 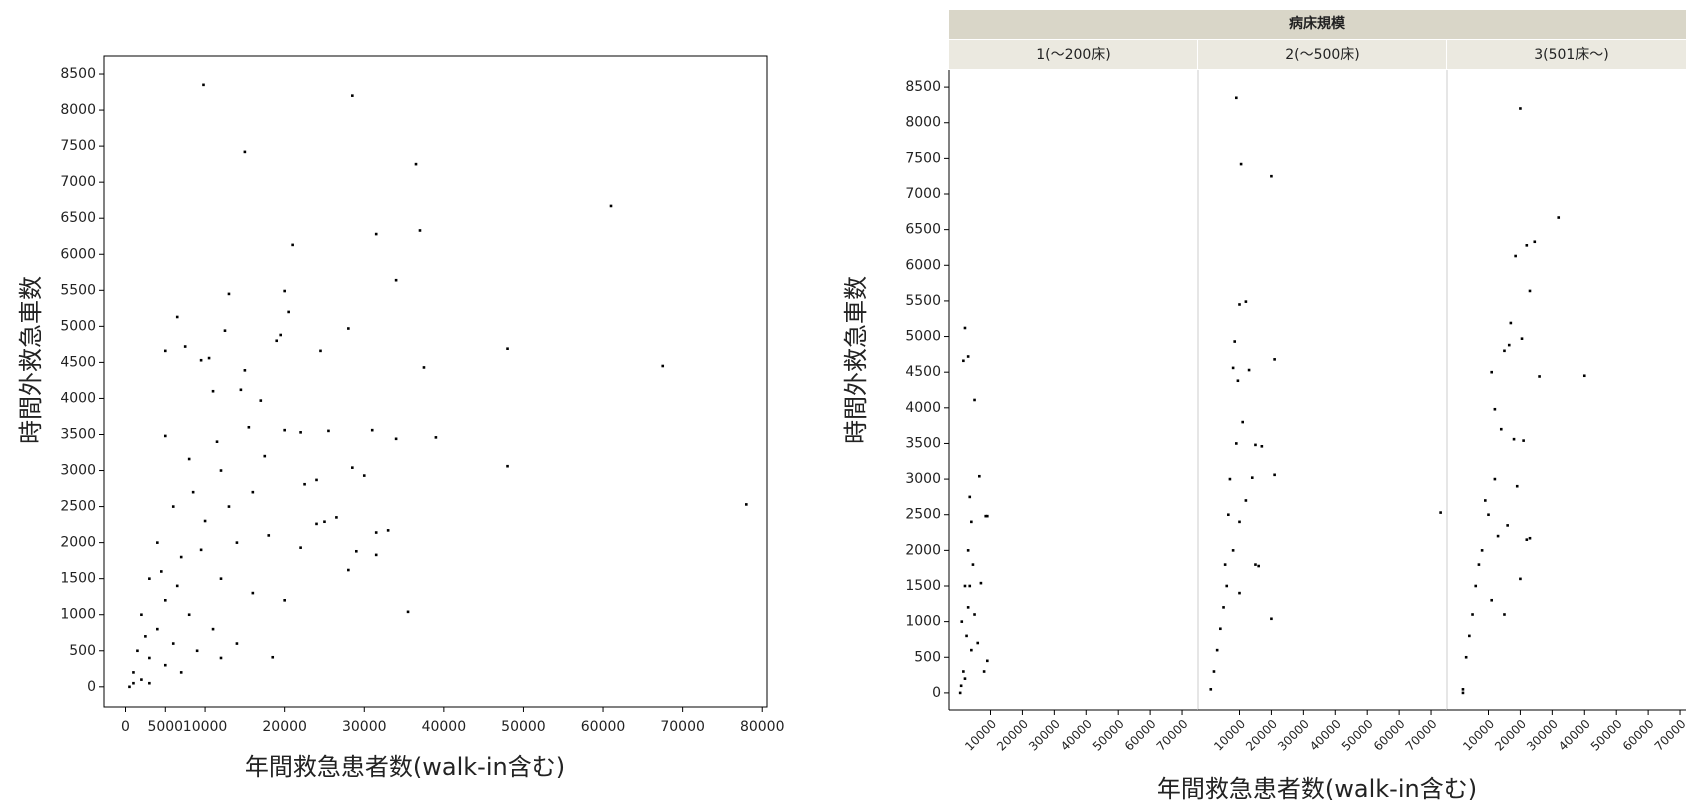 What do you see at coordinates (1044, 735) in the screenshot?
I see `x-tick-label: 30000` at bounding box center [1044, 735].